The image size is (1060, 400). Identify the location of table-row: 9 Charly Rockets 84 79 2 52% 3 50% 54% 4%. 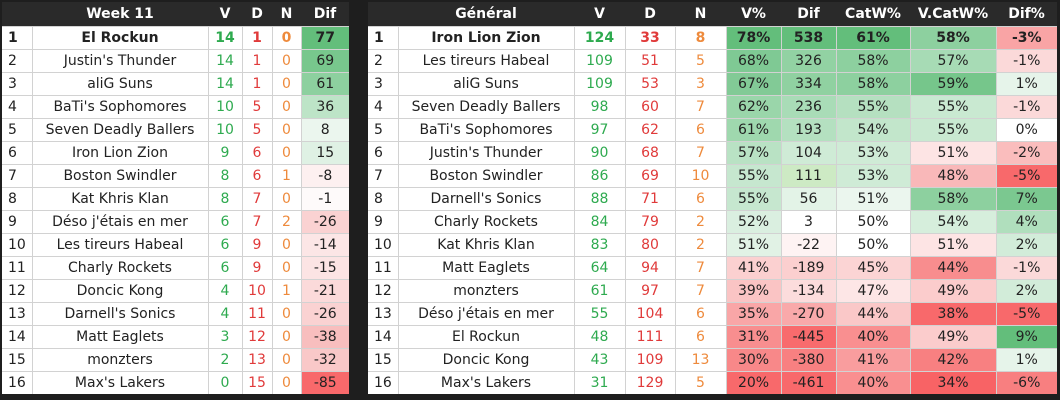
(712, 222).